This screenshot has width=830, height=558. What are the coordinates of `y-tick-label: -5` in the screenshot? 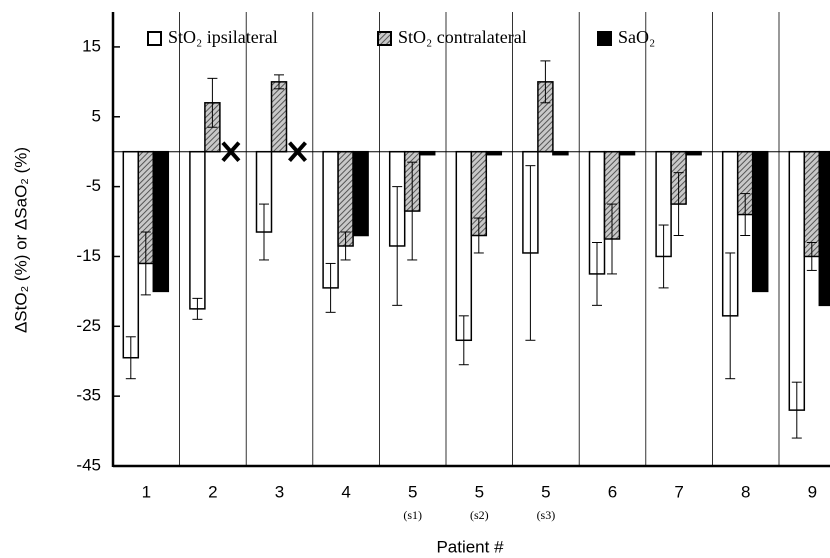 It's located at (93, 185).